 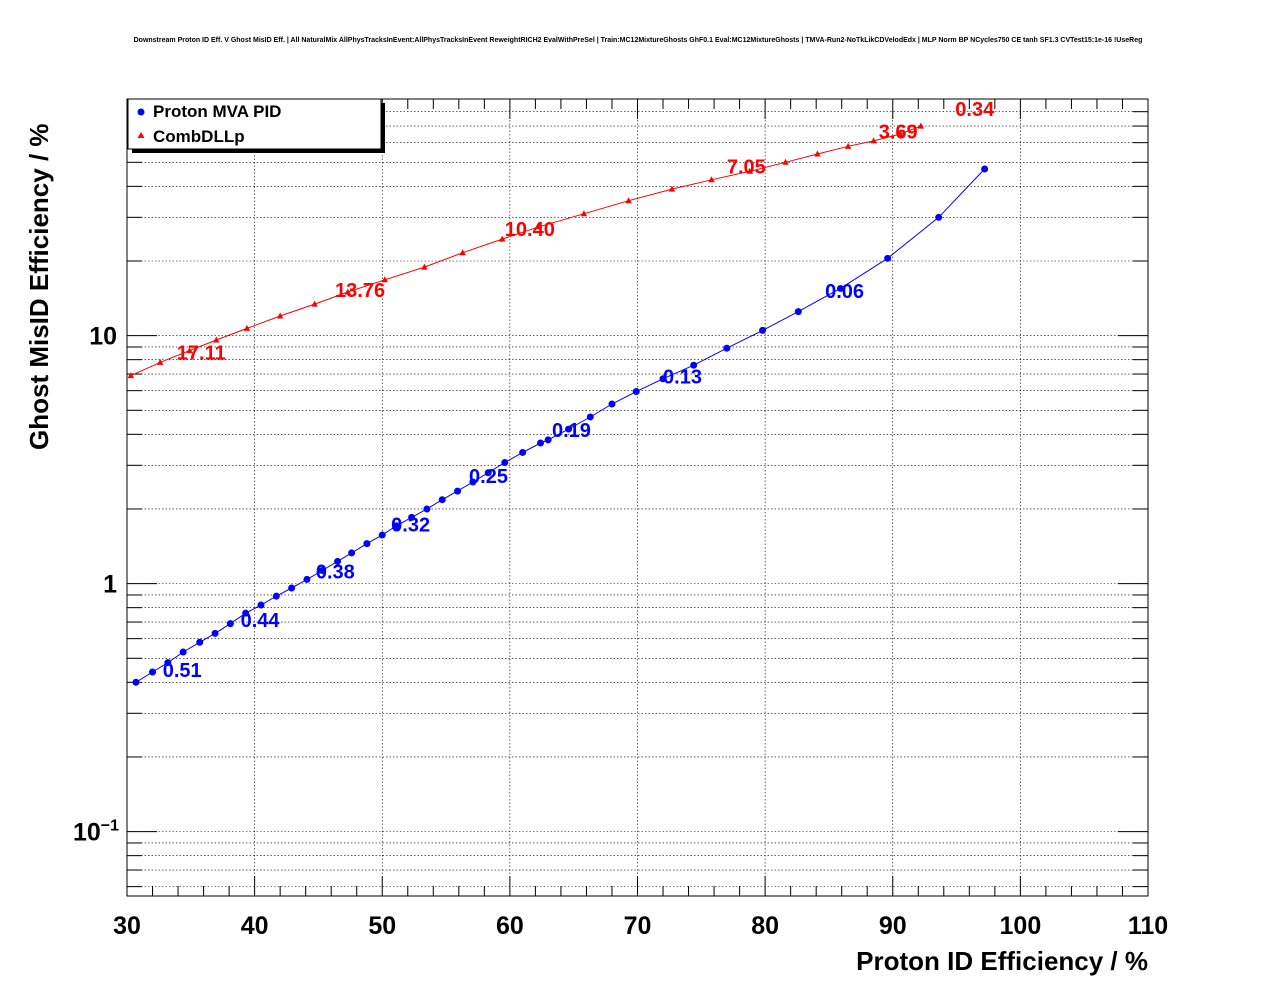 What do you see at coordinates (1002, 961) in the screenshot?
I see `x-axis-label: Proton ID Efficiency / %` at bounding box center [1002, 961].